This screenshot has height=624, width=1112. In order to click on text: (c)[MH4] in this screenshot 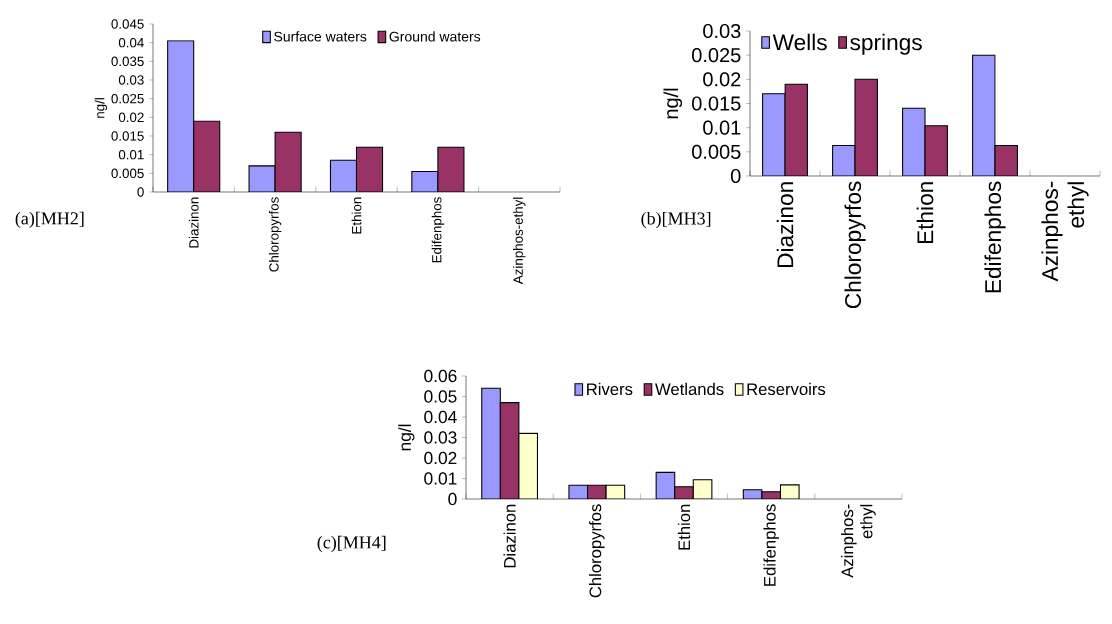, I will do `click(351, 544)`.